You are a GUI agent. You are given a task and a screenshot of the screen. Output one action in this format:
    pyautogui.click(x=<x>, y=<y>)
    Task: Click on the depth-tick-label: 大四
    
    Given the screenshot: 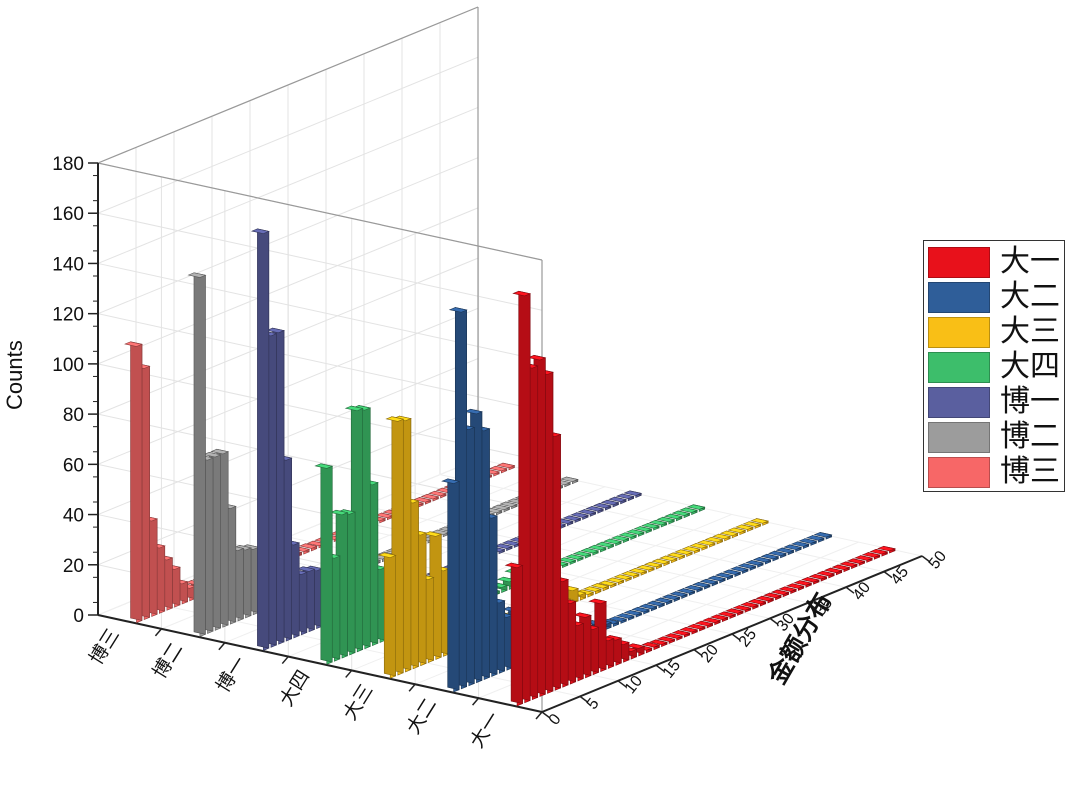 What is the action you would take?
    pyautogui.click(x=295, y=688)
    